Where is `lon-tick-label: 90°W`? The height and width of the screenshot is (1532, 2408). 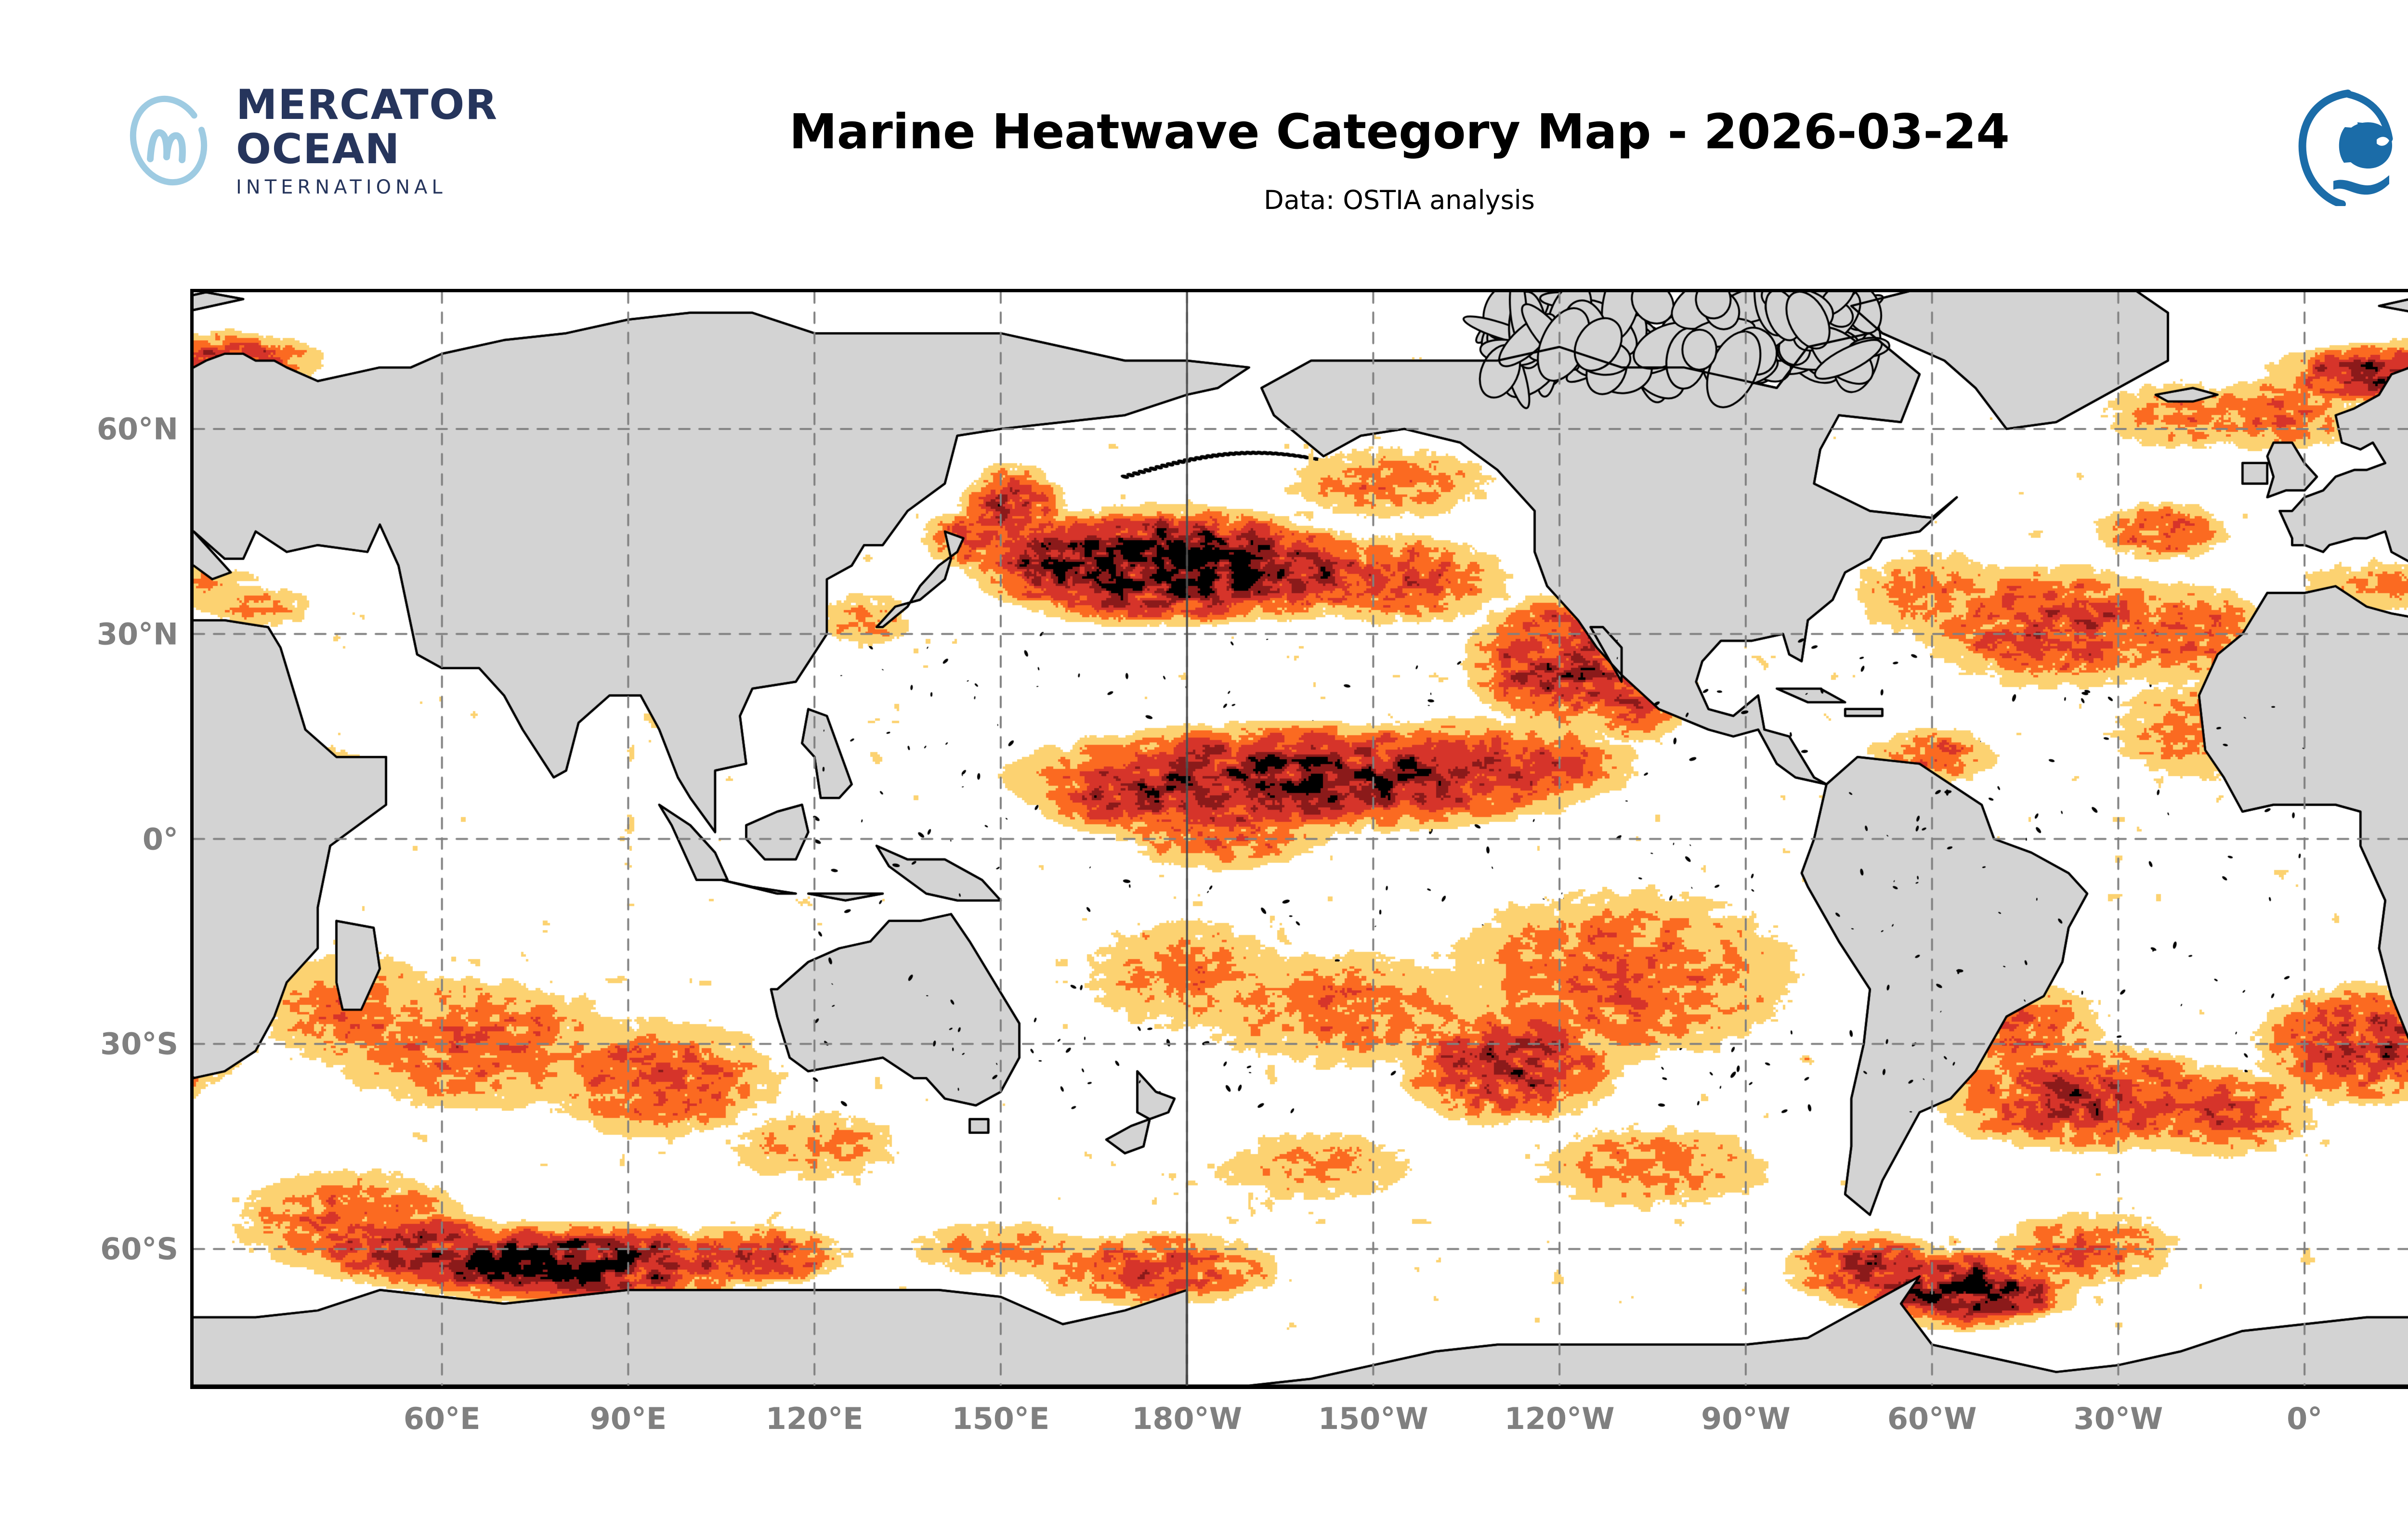 lon-tick-label: 90°W is located at coordinates (1746, 1418).